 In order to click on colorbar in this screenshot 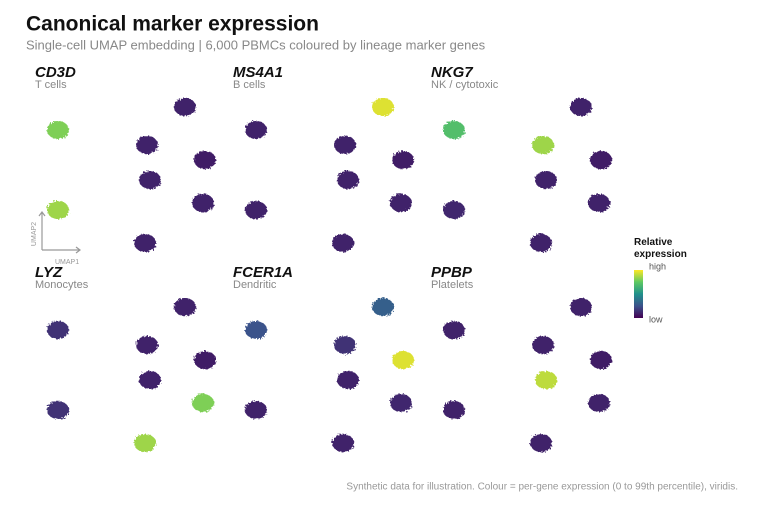, I will do `click(638, 294)`.